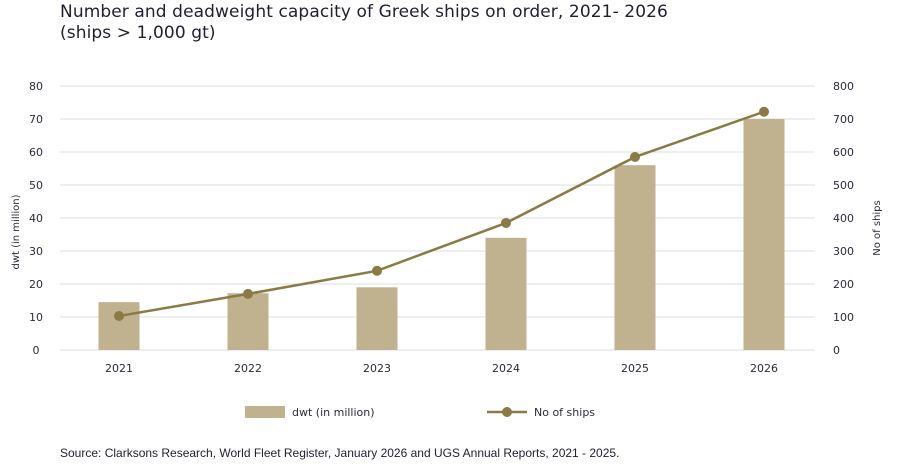 The width and height of the screenshot is (910, 471). What do you see at coordinates (333, 412) in the screenshot?
I see `legend-bar-label: dwt (in million)` at bounding box center [333, 412].